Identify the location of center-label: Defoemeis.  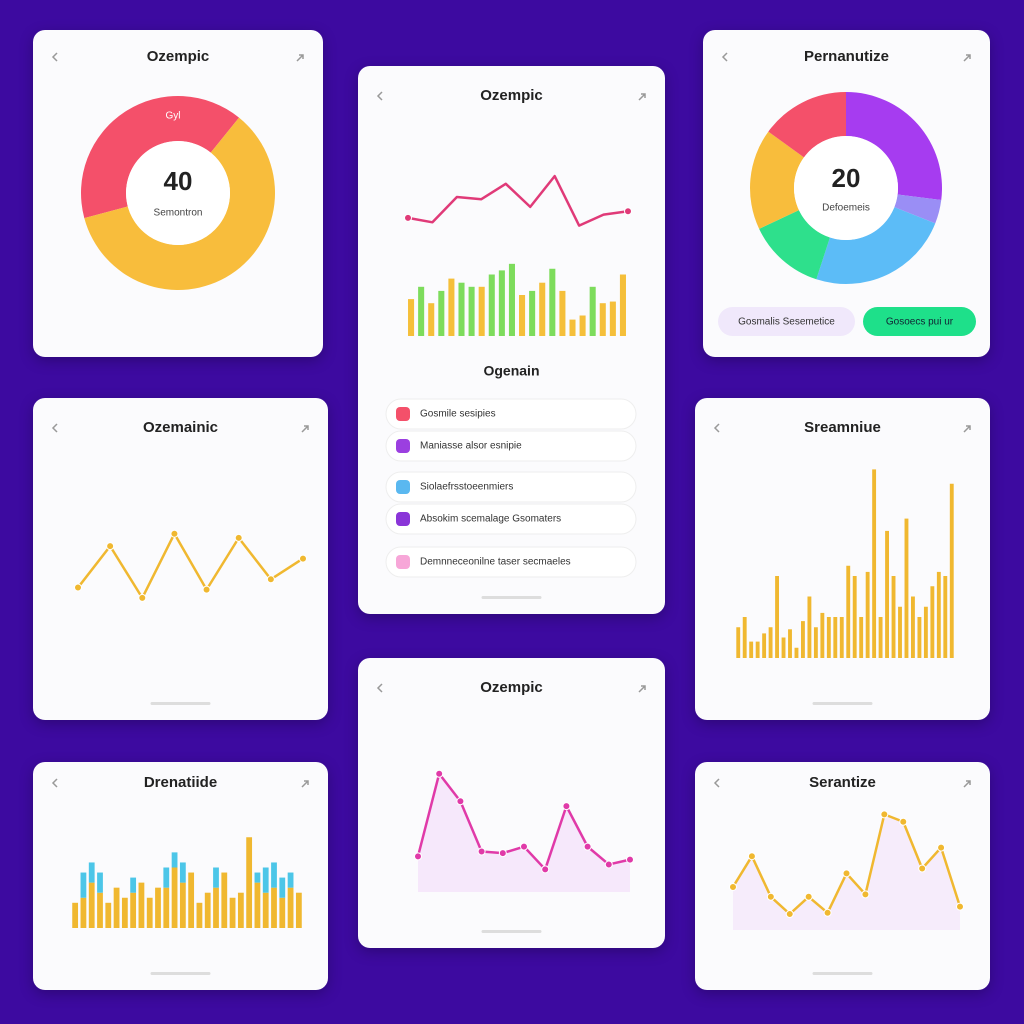
(846, 208).